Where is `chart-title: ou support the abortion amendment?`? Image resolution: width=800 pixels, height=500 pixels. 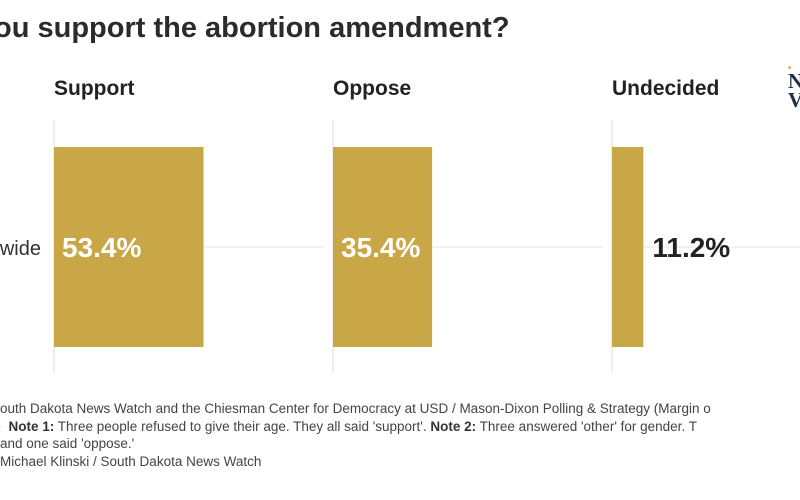
chart-title: ou support the abortion amendment? is located at coordinates (255, 28).